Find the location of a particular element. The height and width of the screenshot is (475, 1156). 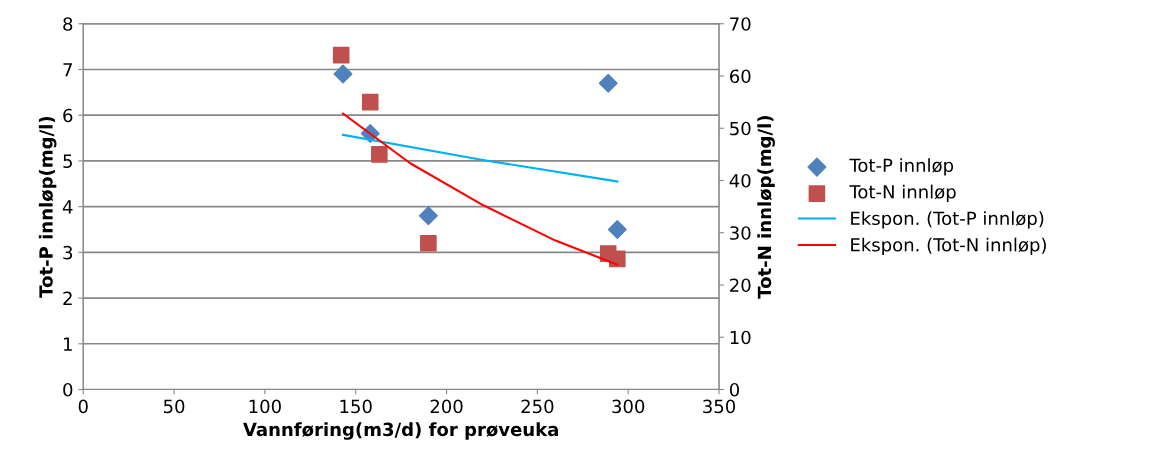

x-tick-label: 50 is located at coordinates (174, 406).